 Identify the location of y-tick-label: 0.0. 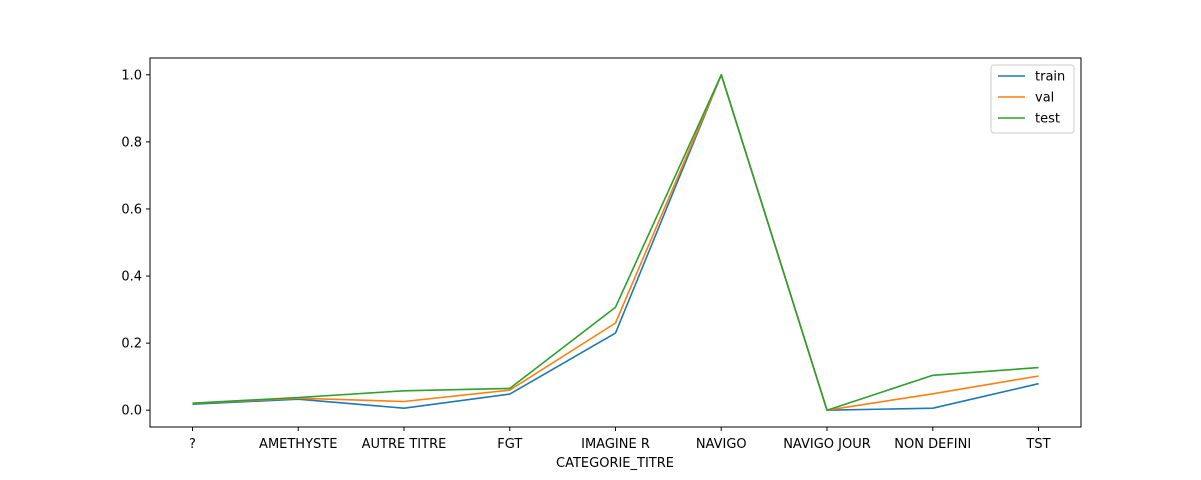
(131, 411).